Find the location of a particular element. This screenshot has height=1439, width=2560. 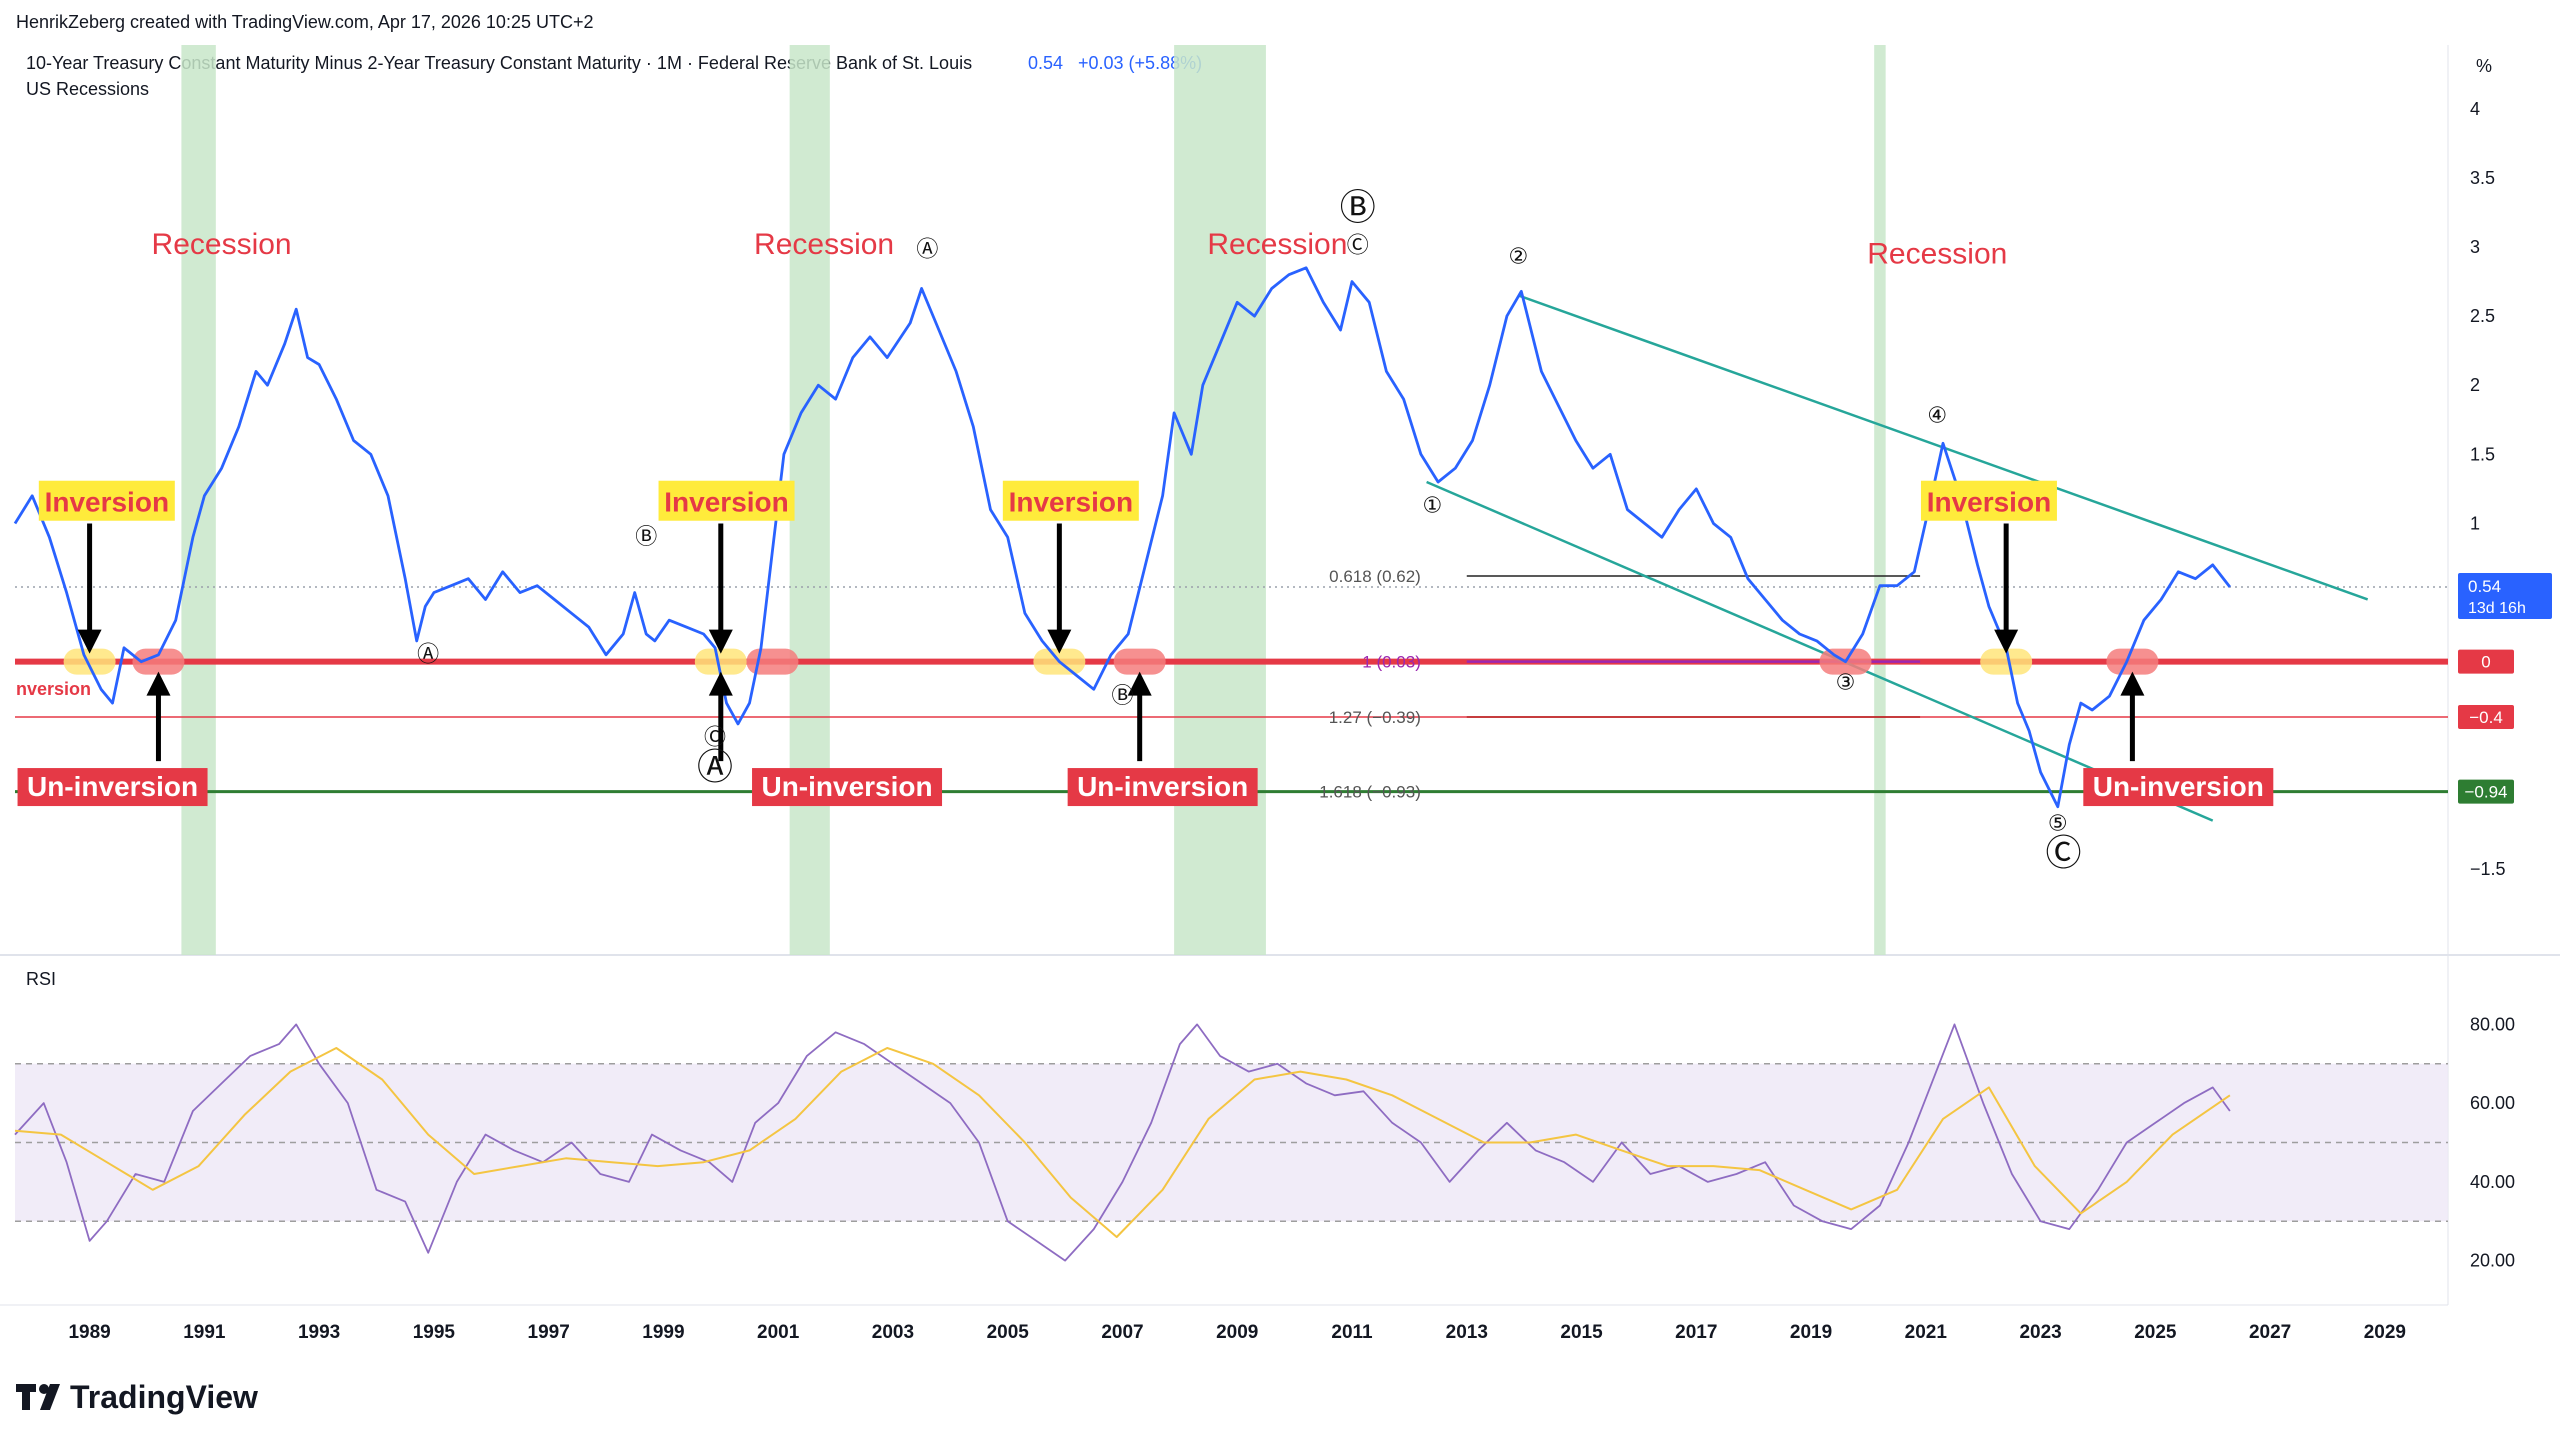

wave-marker-8: Ⓐ is located at coordinates (428, 654).